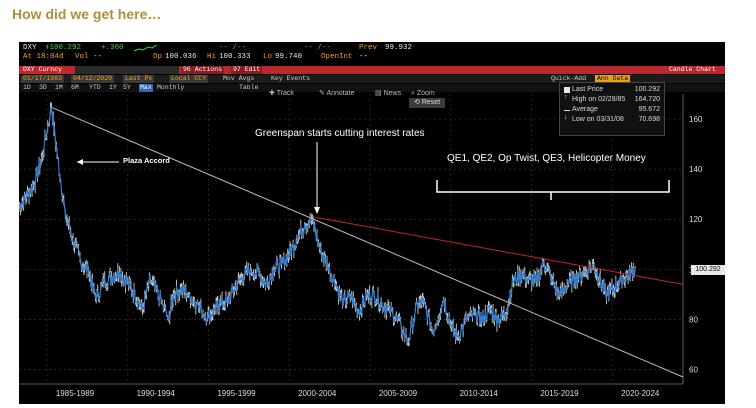 This screenshot has height=408, width=756. What do you see at coordinates (95, 87) in the screenshot?
I see `timeframe-ytd: YTD` at bounding box center [95, 87].